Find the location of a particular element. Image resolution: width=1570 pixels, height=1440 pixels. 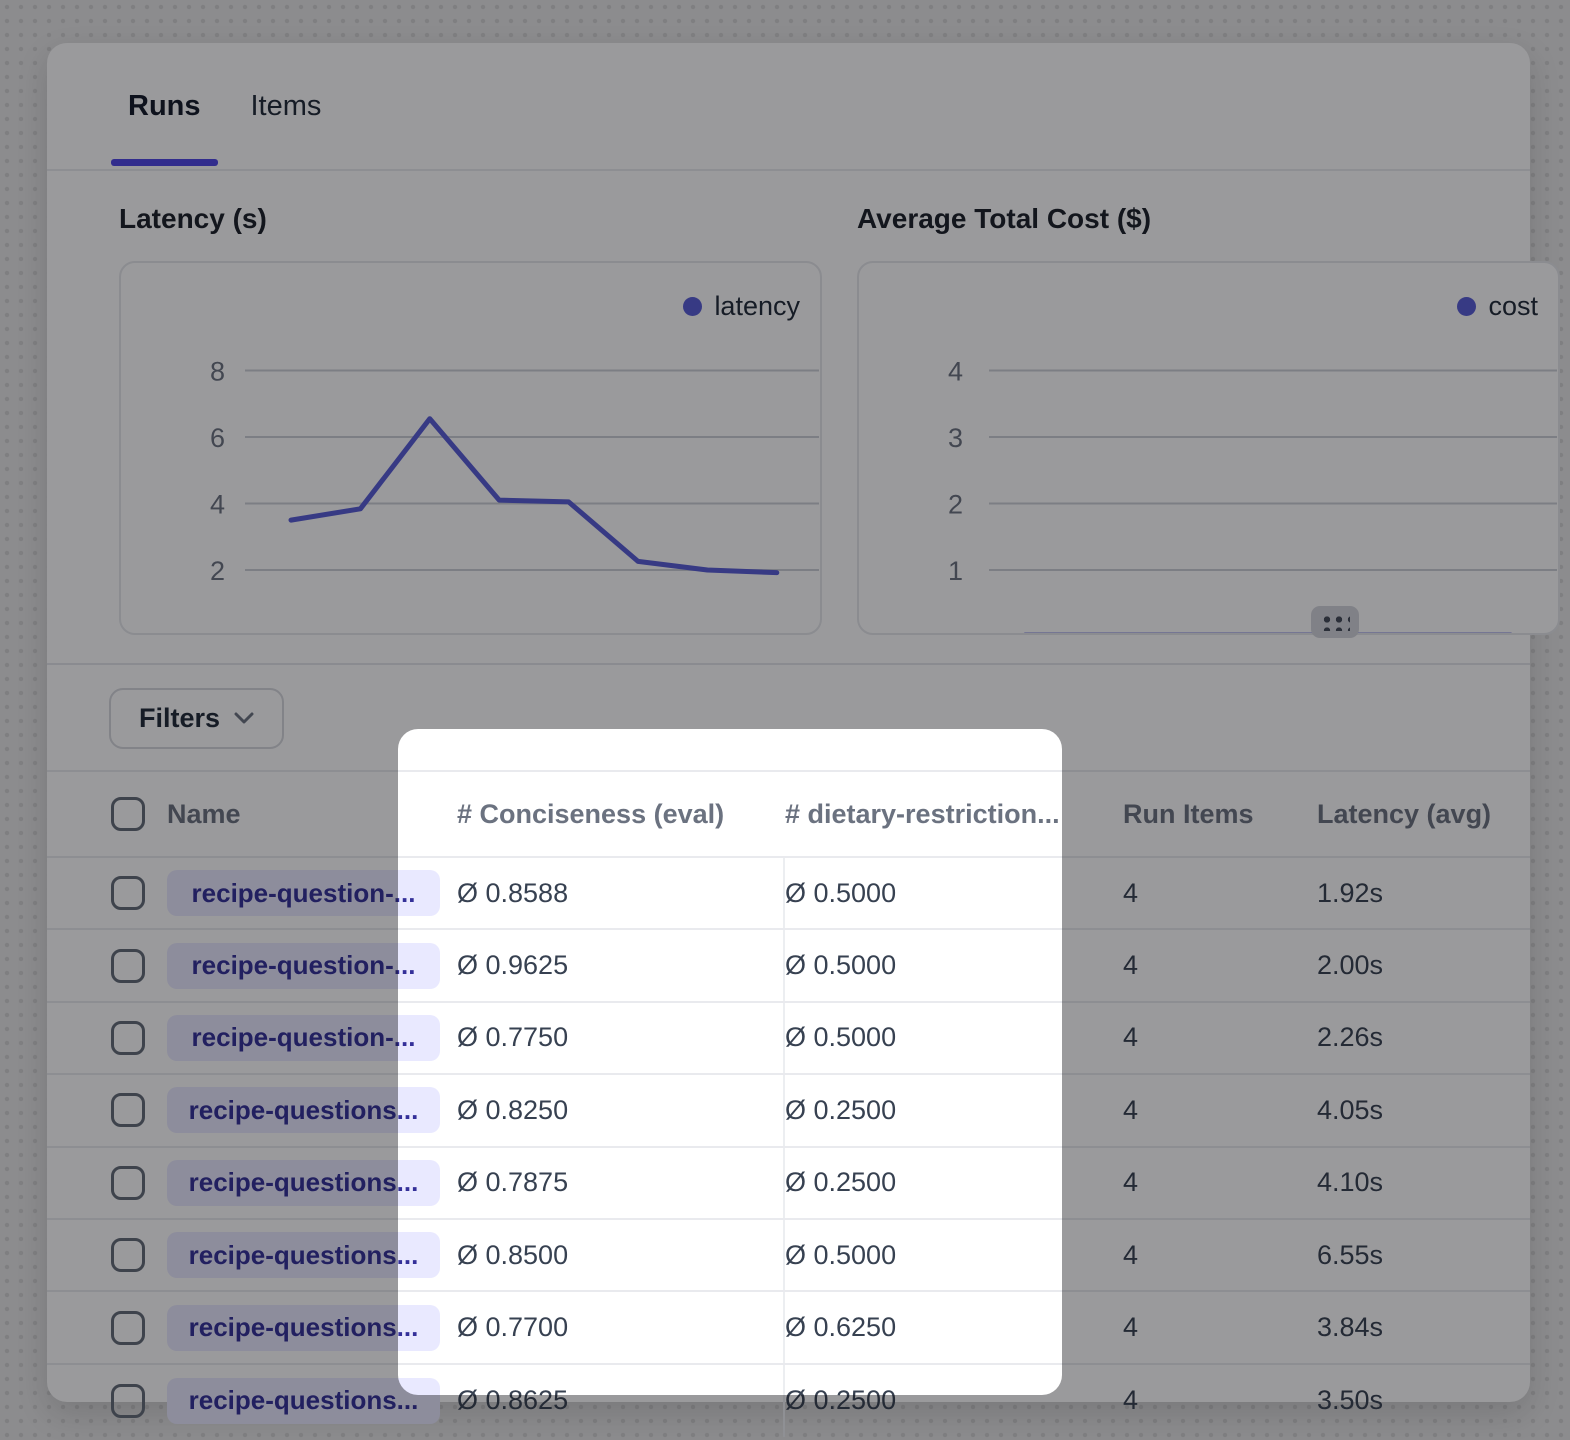

active-tab-underline is located at coordinates (164, 162).